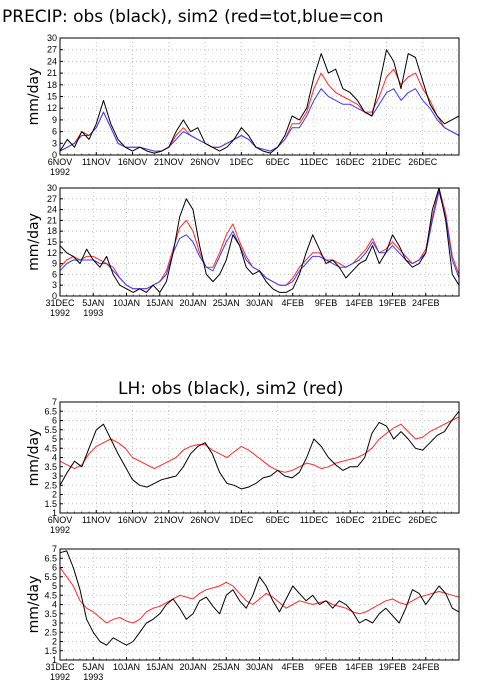 This screenshot has width=498, height=697. What do you see at coordinates (52, 73) in the screenshot?
I see `y-tick-label: 21` at bounding box center [52, 73].